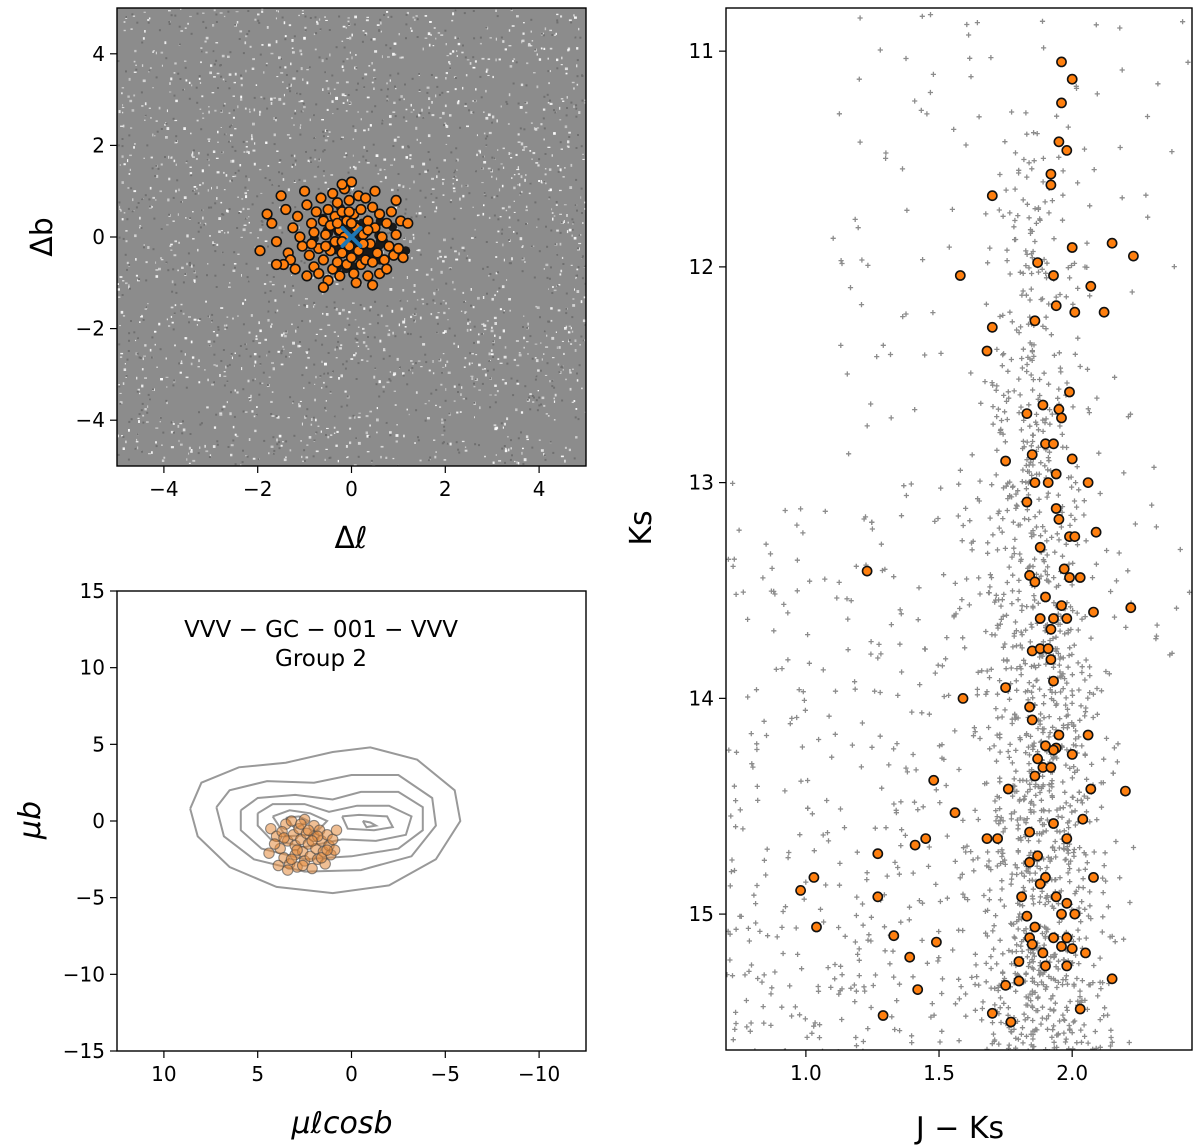 The width and height of the screenshot is (1200, 1148). I want to click on pm-ytick-label-3: 0, so click(98, 821).